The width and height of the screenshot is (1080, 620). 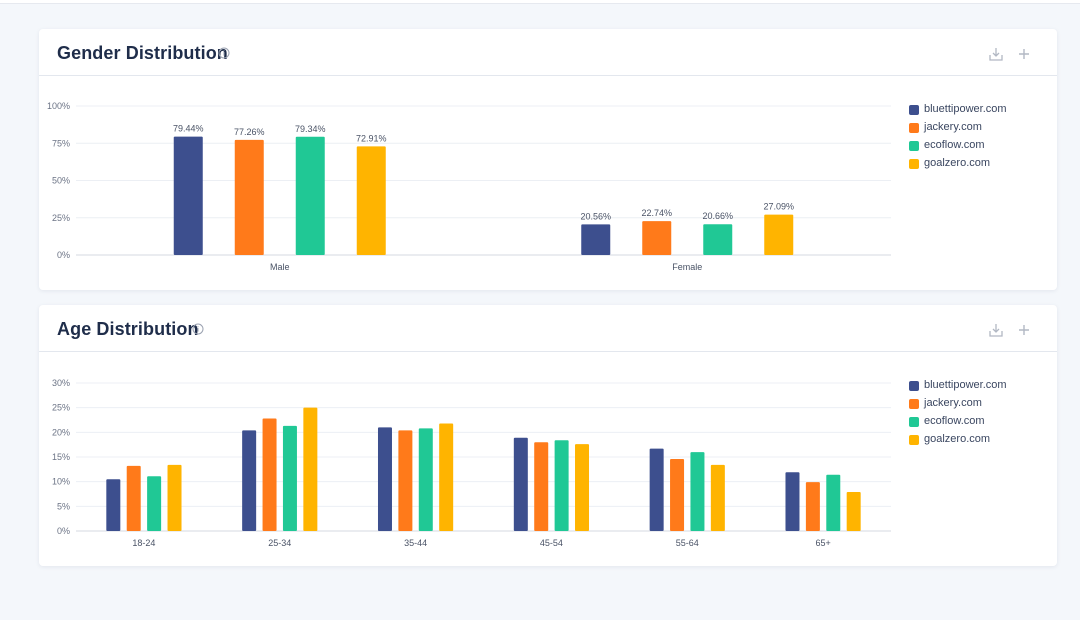 I want to click on card-header: Age Distribution, so click(x=548, y=328).